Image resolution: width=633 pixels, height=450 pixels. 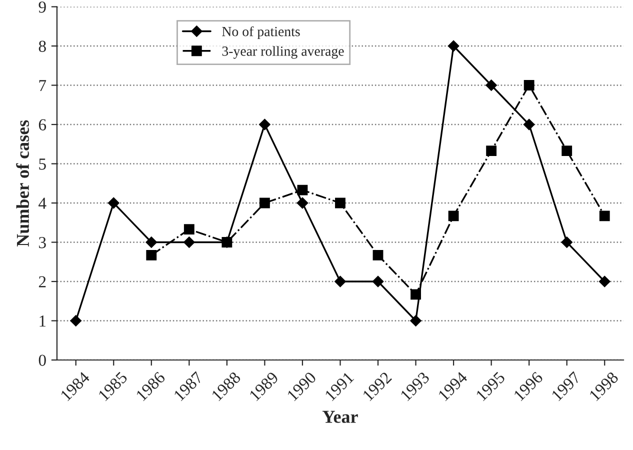 What do you see at coordinates (42, 7) in the screenshot?
I see `y-tick-label: 9` at bounding box center [42, 7].